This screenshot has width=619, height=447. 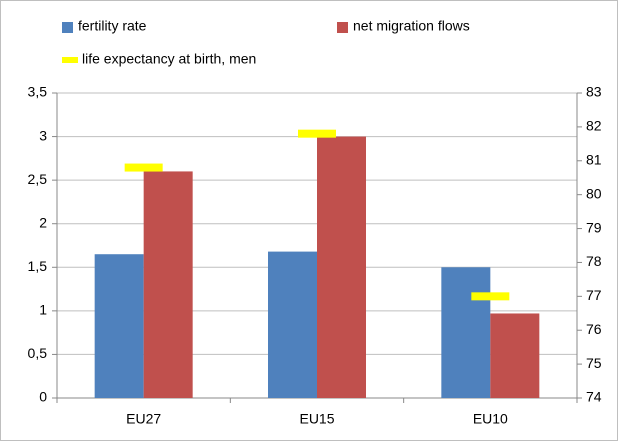 What do you see at coordinates (594, 126) in the screenshot?
I see `y2-tick-label: 82` at bounding box center [594, 126].